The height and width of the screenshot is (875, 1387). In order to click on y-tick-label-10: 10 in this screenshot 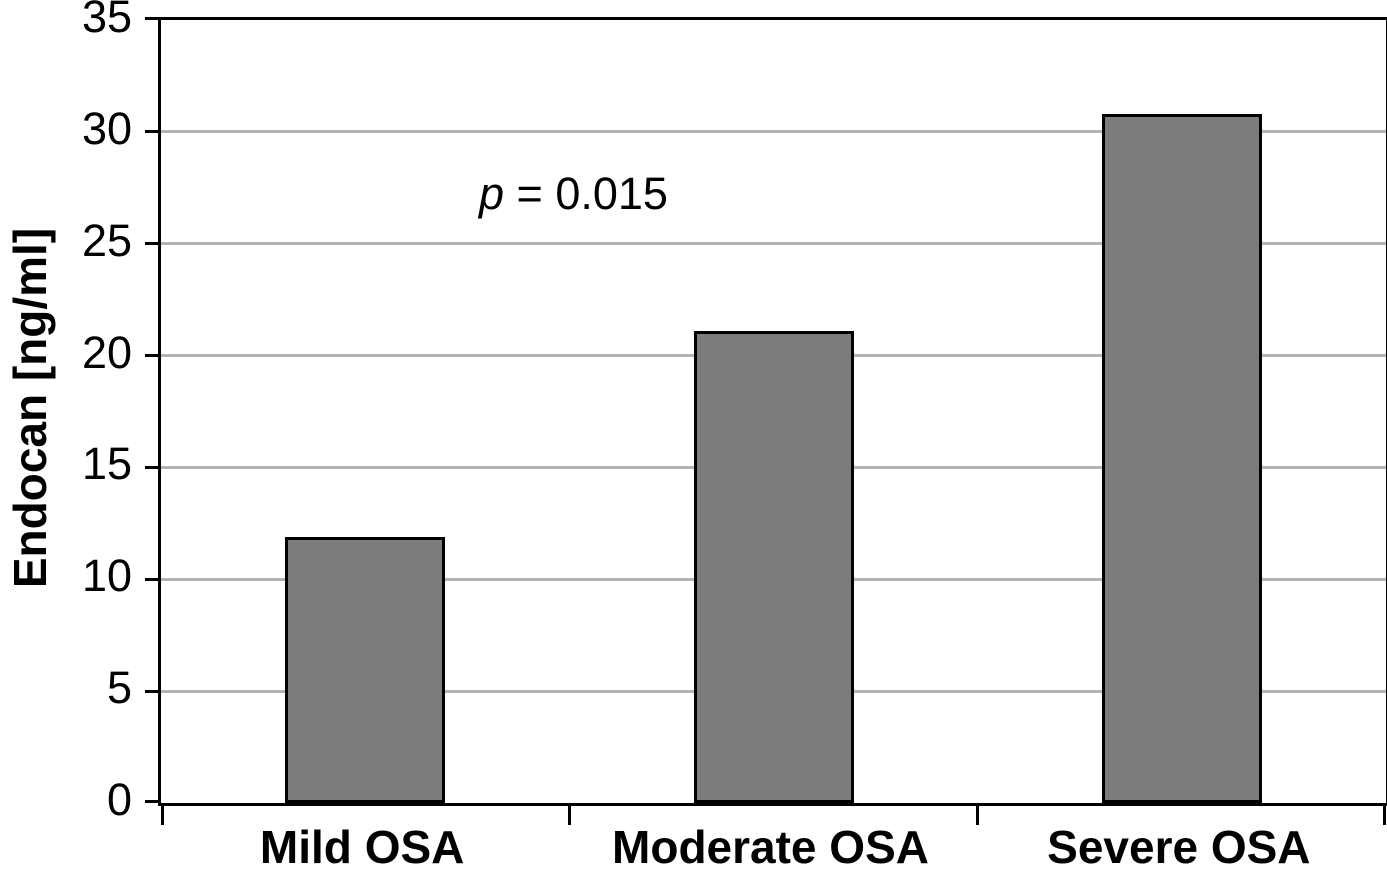, I will do `click(106, 576)`.